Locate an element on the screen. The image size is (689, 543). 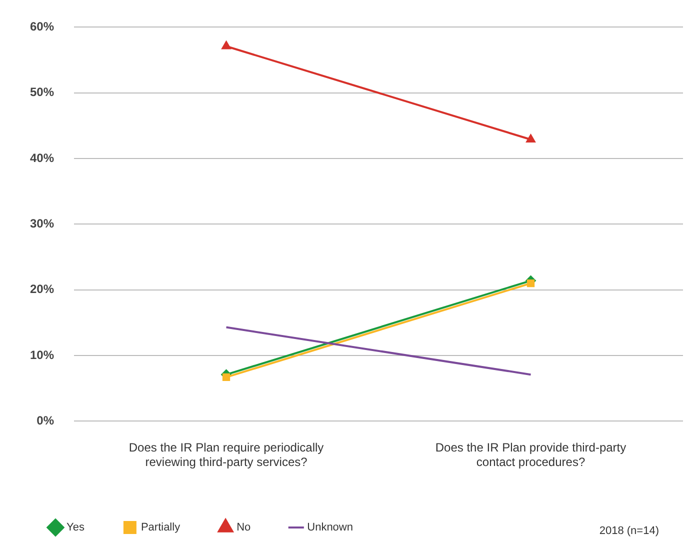
y-tick-label: 0% is located at coordinates (45, 421).